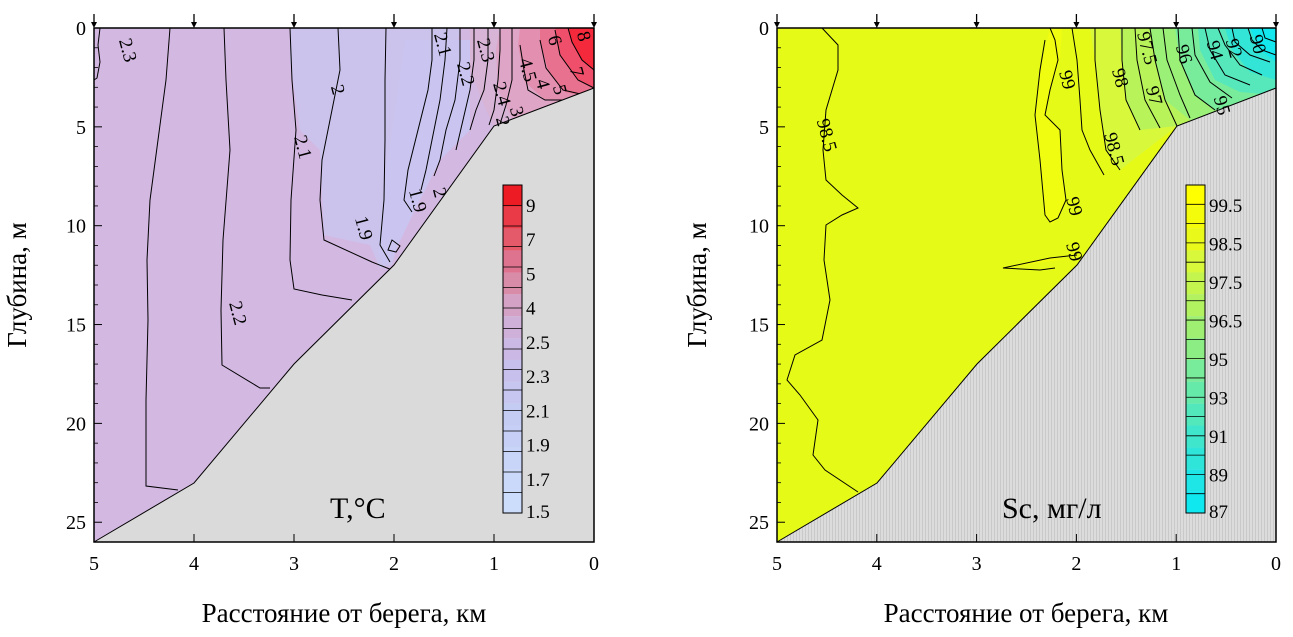 Image resolution: width=1293 pixels, height=637 pixels. What do you see at coordinates (76, 326) in the screenshot?
I see `y-tick-label: 15` at bounding box center [76, 326].